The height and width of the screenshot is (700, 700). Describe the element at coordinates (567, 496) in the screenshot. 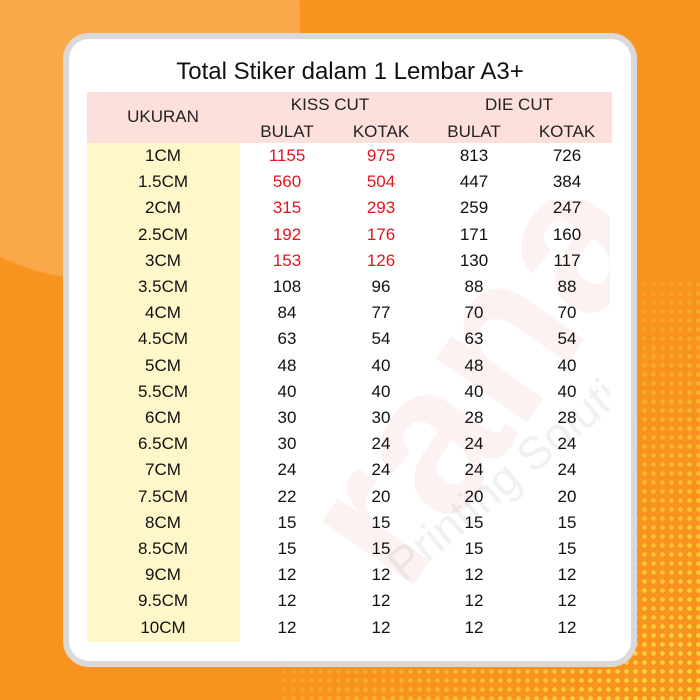

I see `cell-die-kotak: 20` at that location.